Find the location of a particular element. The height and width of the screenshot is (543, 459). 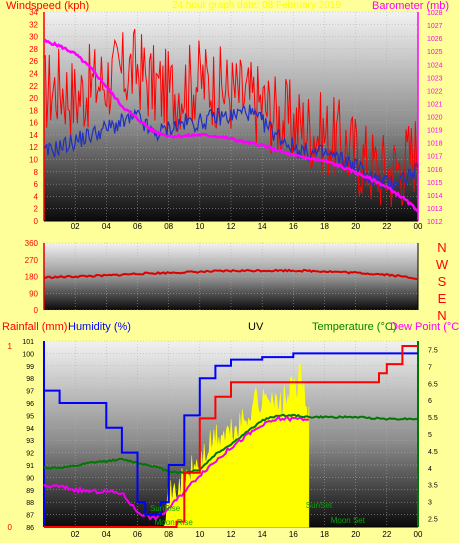

temperature-y-tick-label: 2.5 is located at coordinates (433, 520).